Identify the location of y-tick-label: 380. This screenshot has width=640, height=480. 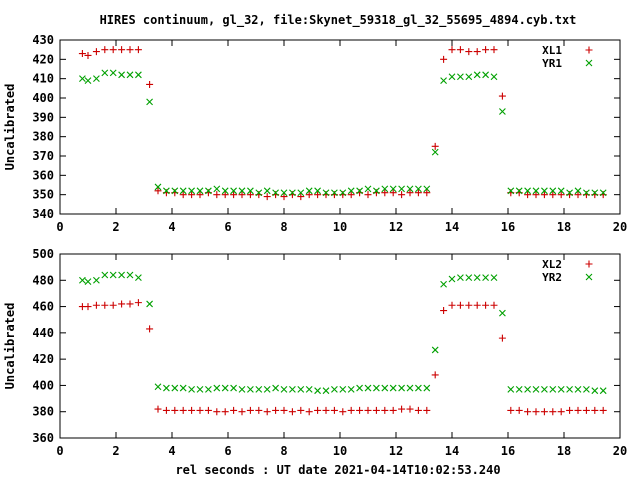
(43, 412).